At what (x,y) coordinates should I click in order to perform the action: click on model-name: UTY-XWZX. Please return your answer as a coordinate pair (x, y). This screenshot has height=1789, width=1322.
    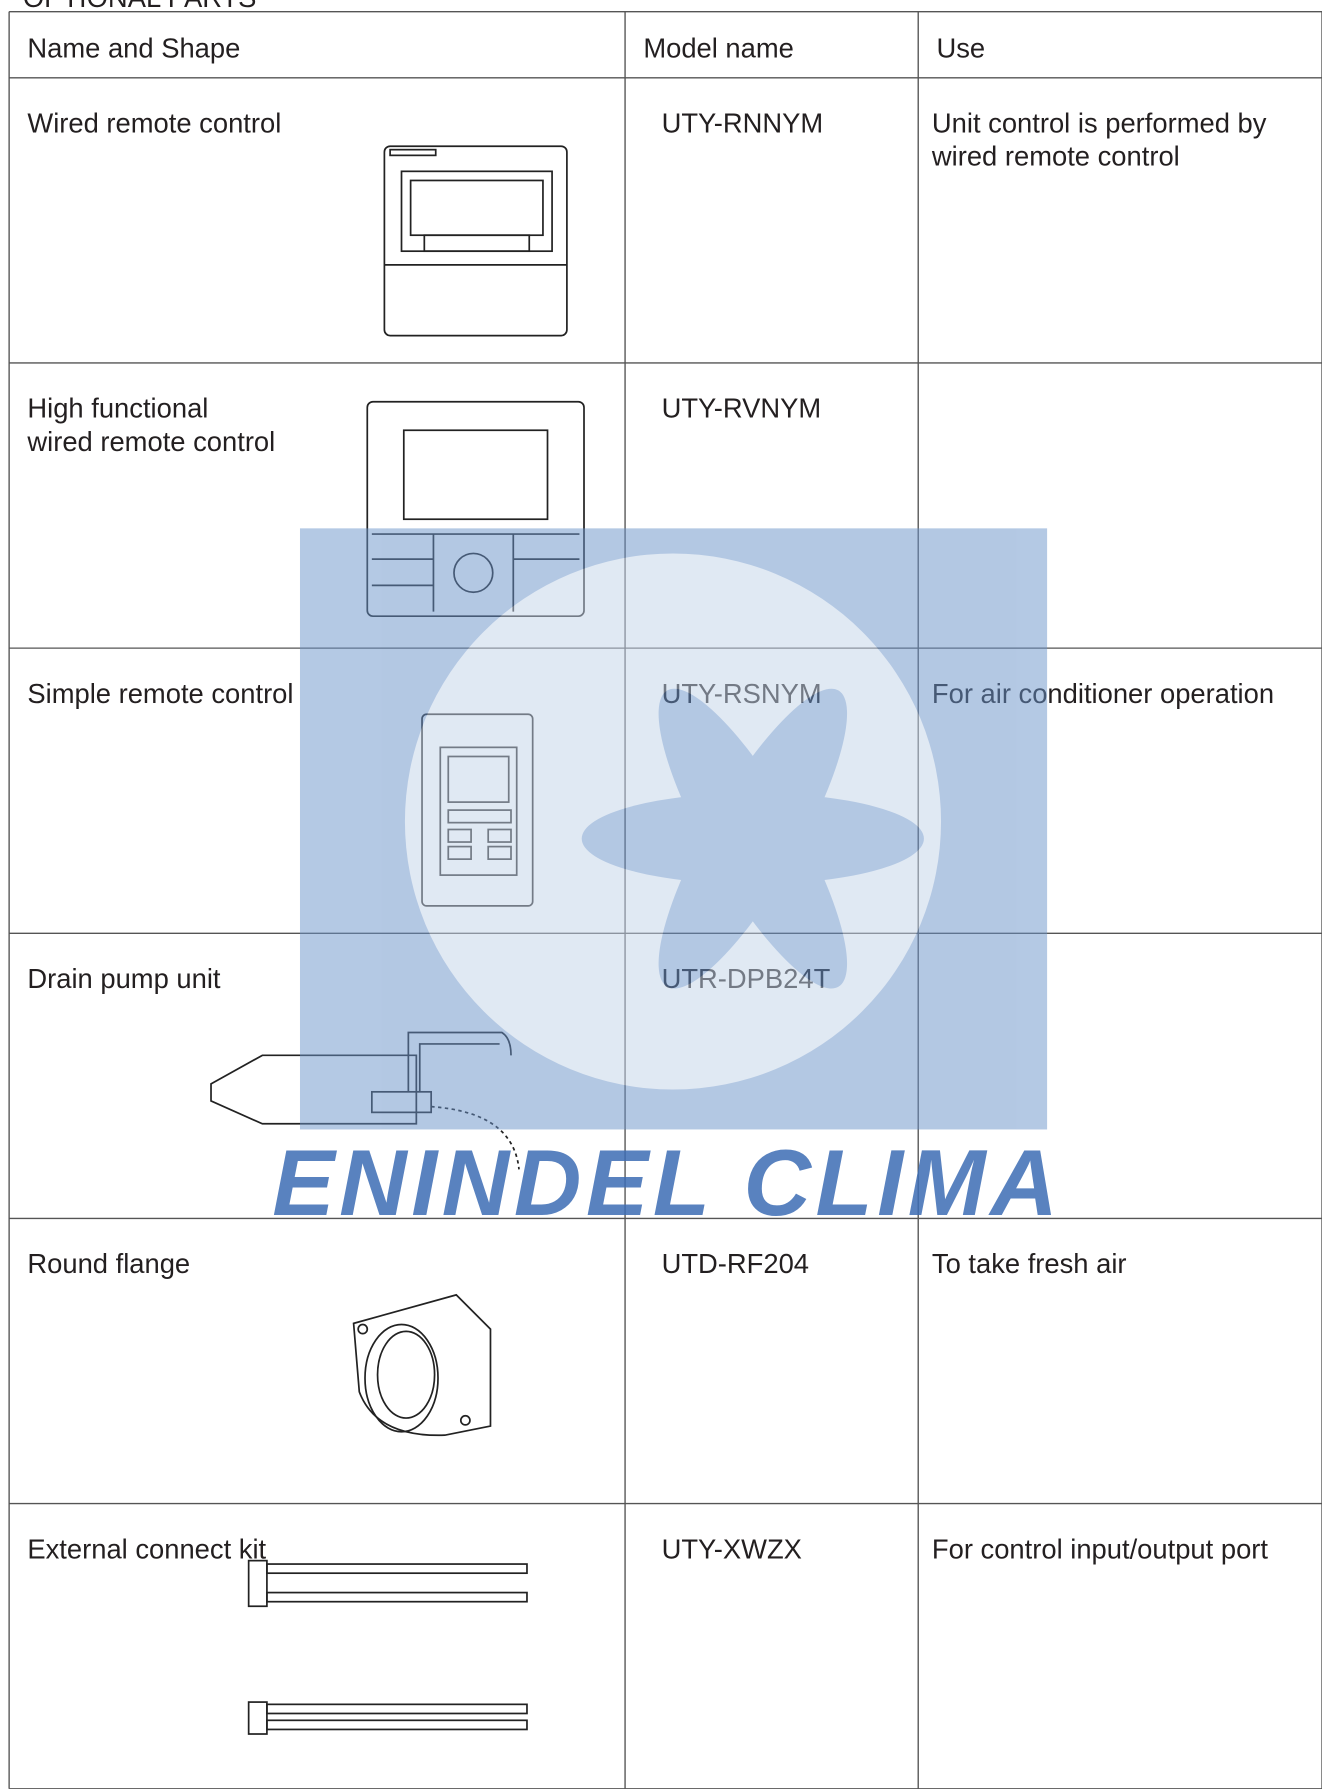
    Looking at the image, I should click on (732, 1548).